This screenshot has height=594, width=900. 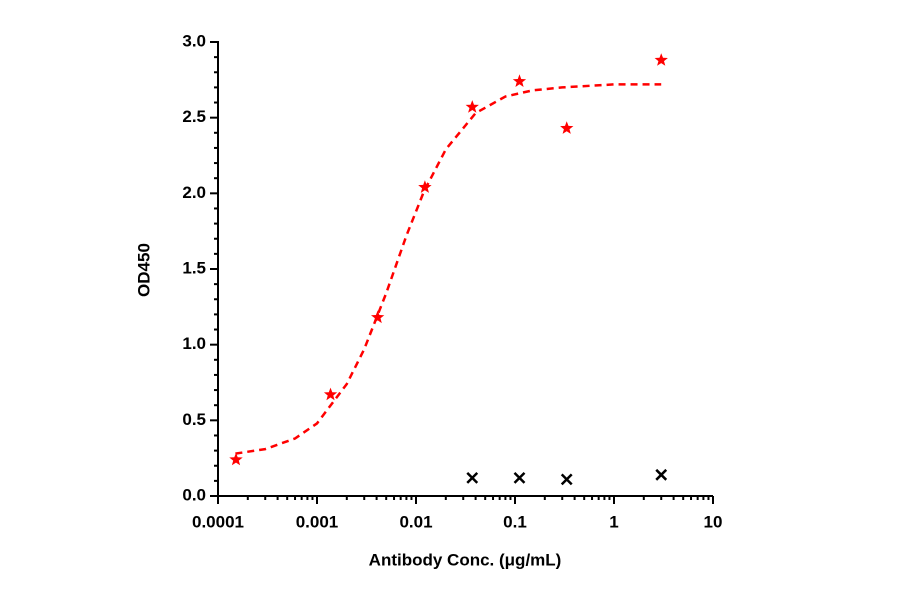 I want to click on y-tick-label: 0.0, so click(x=194, y=494).